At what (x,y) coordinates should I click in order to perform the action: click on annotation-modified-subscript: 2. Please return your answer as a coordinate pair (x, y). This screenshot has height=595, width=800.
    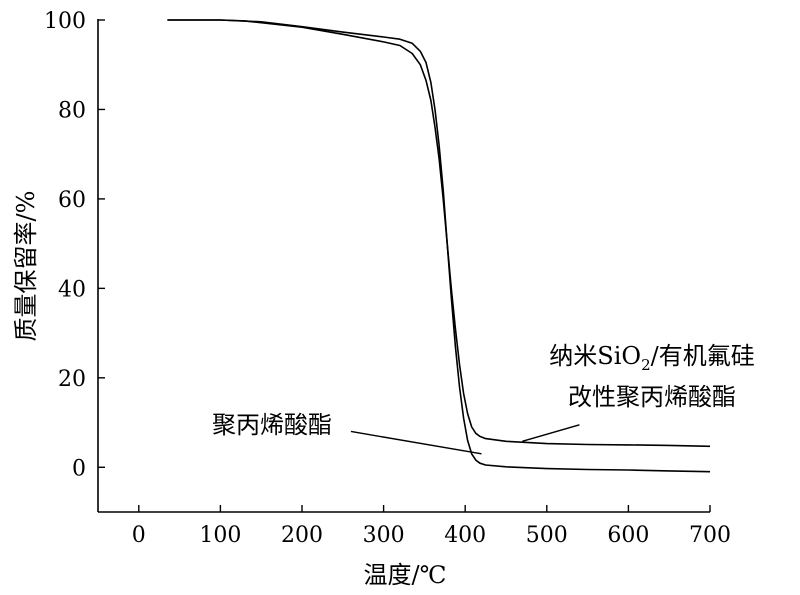
    Looking at the image, I should click on (646, 365).